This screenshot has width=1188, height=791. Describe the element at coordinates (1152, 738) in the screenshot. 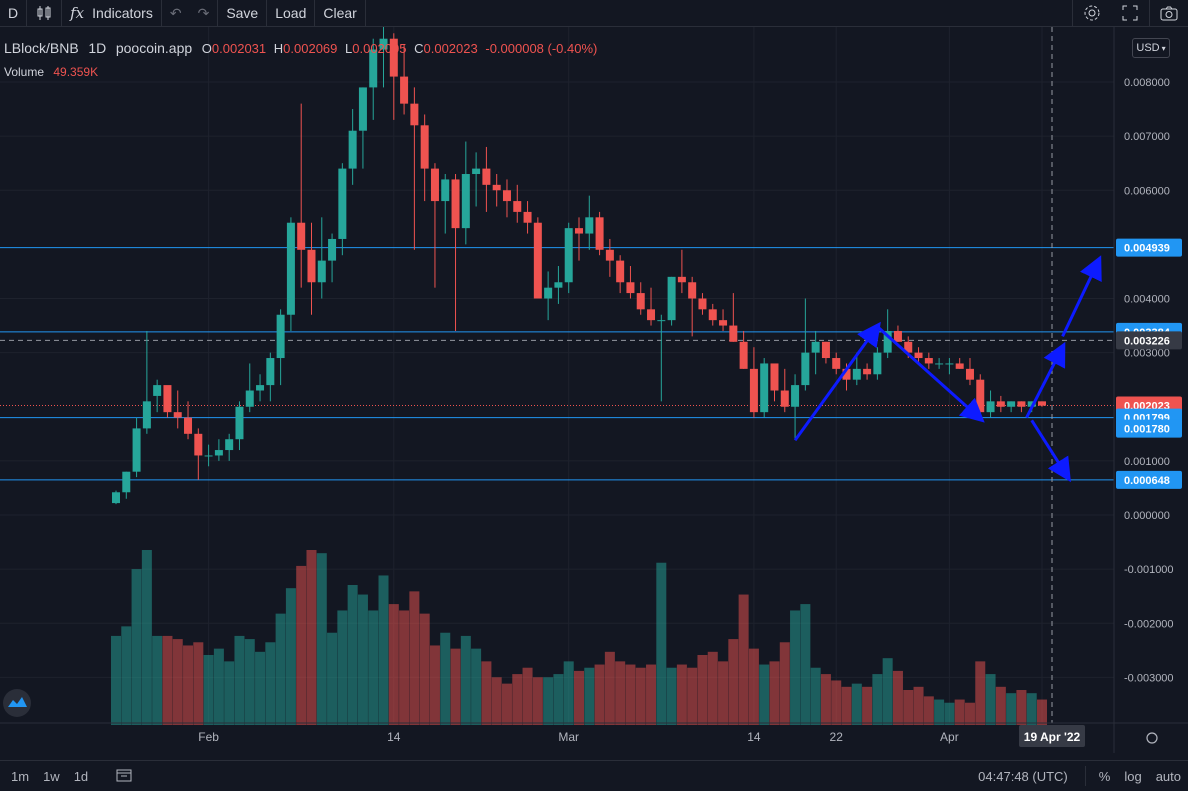

I see `axis-settings-gear-icon` at that location.